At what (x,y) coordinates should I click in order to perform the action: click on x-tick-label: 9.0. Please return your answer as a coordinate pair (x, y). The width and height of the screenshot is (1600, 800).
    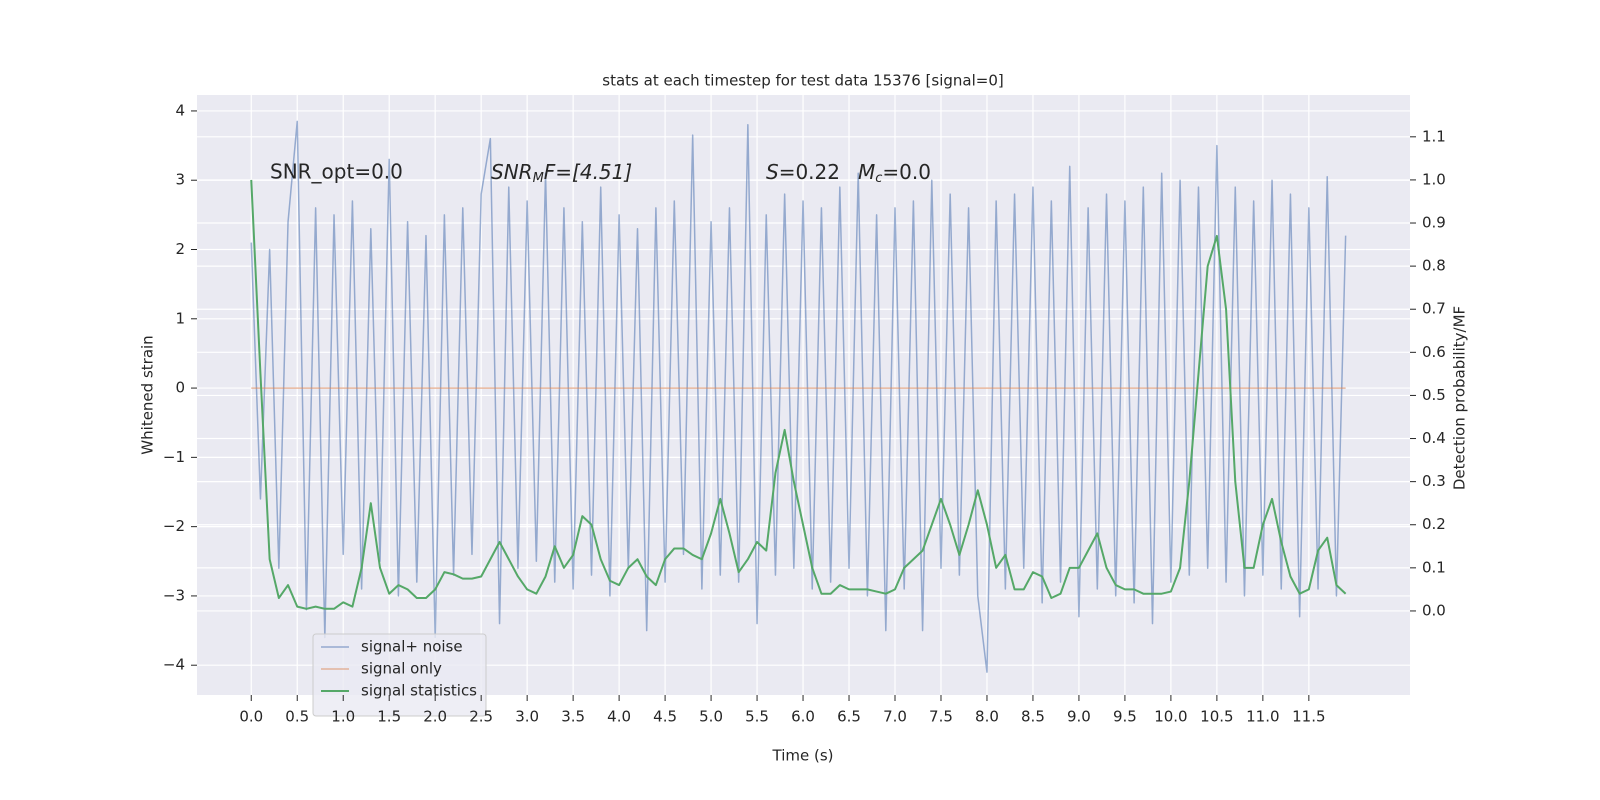
    Looking at the image, I should click on (1079, 717).